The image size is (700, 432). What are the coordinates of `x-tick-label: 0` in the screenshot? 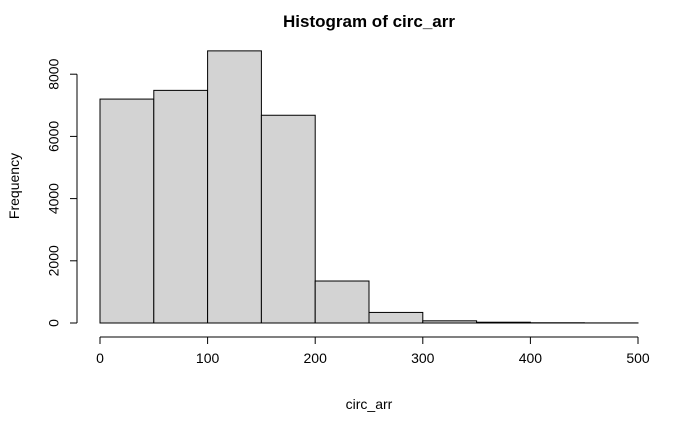 It's located at (100, 358).